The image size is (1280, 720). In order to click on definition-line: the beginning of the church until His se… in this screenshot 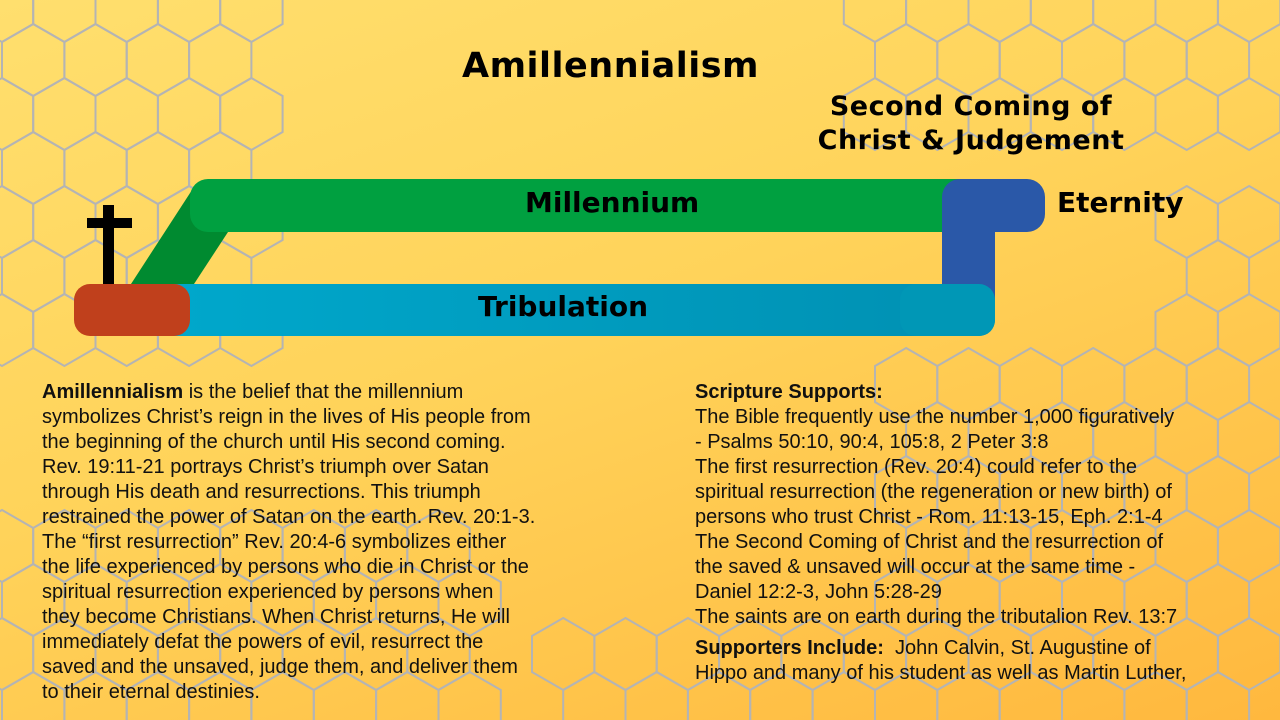, I will do `click(274, 442)`.